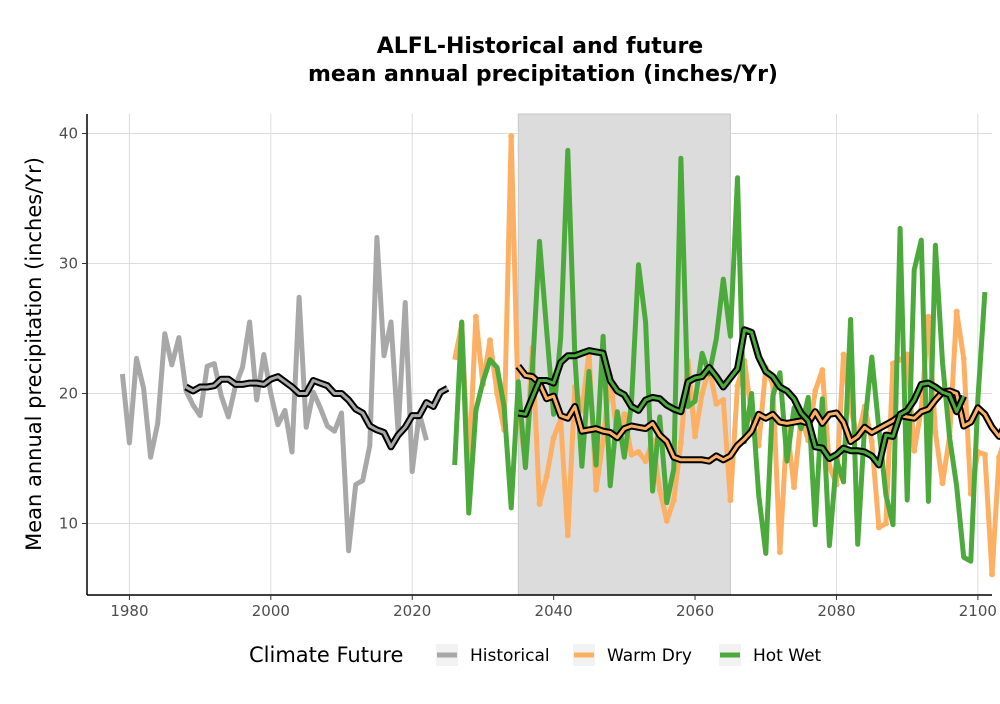 This screenshot has width=1000, height=704. I want to click on hot-wet-smooth-line, so click(742, 397).